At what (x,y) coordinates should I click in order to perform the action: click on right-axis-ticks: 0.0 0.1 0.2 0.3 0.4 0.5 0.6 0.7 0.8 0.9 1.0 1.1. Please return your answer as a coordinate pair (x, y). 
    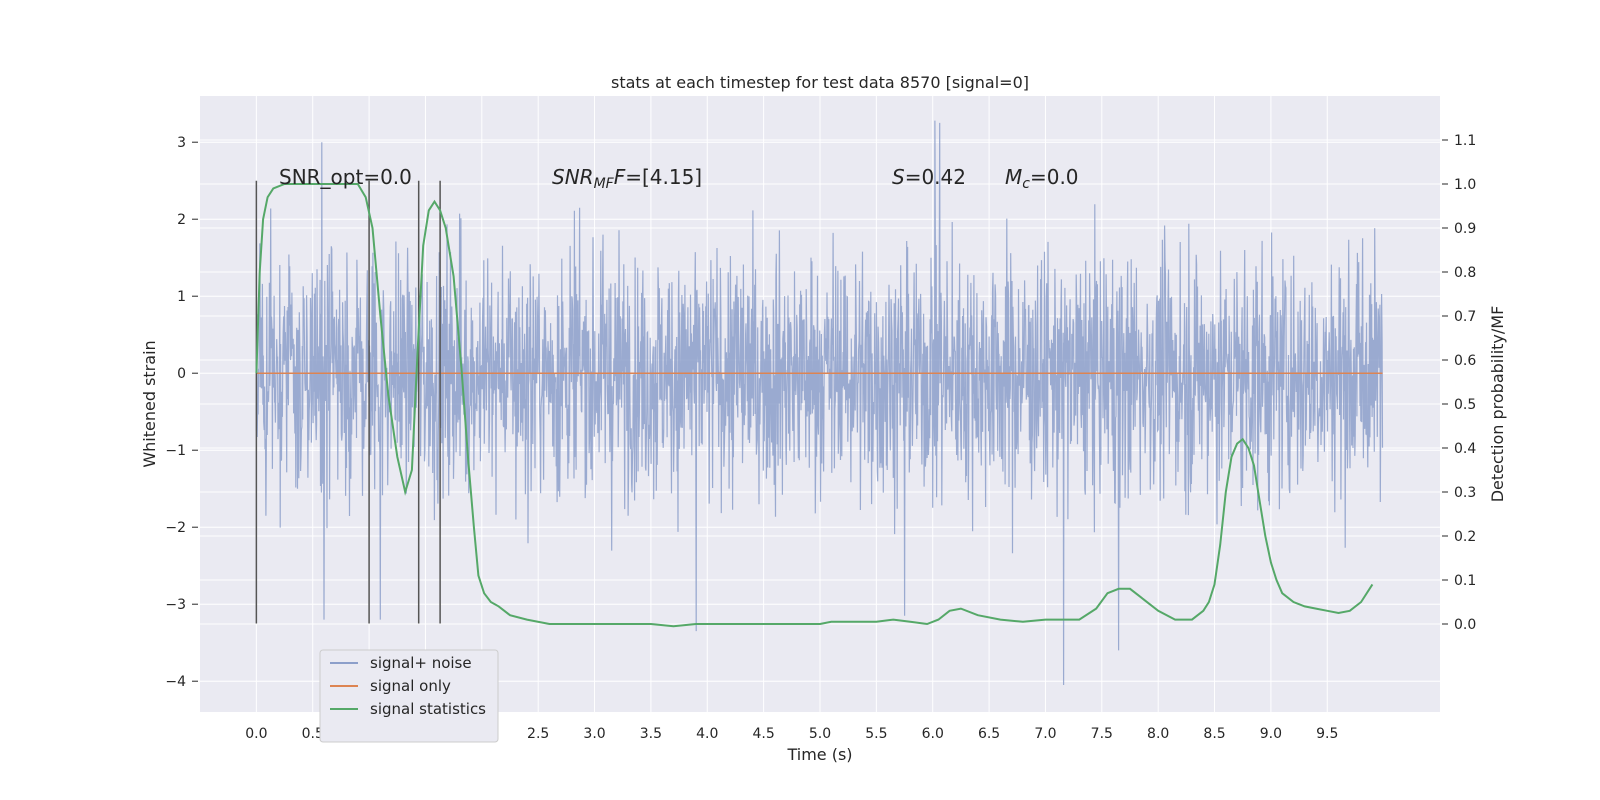
    Looking at the image, I should click on (1459, 383).